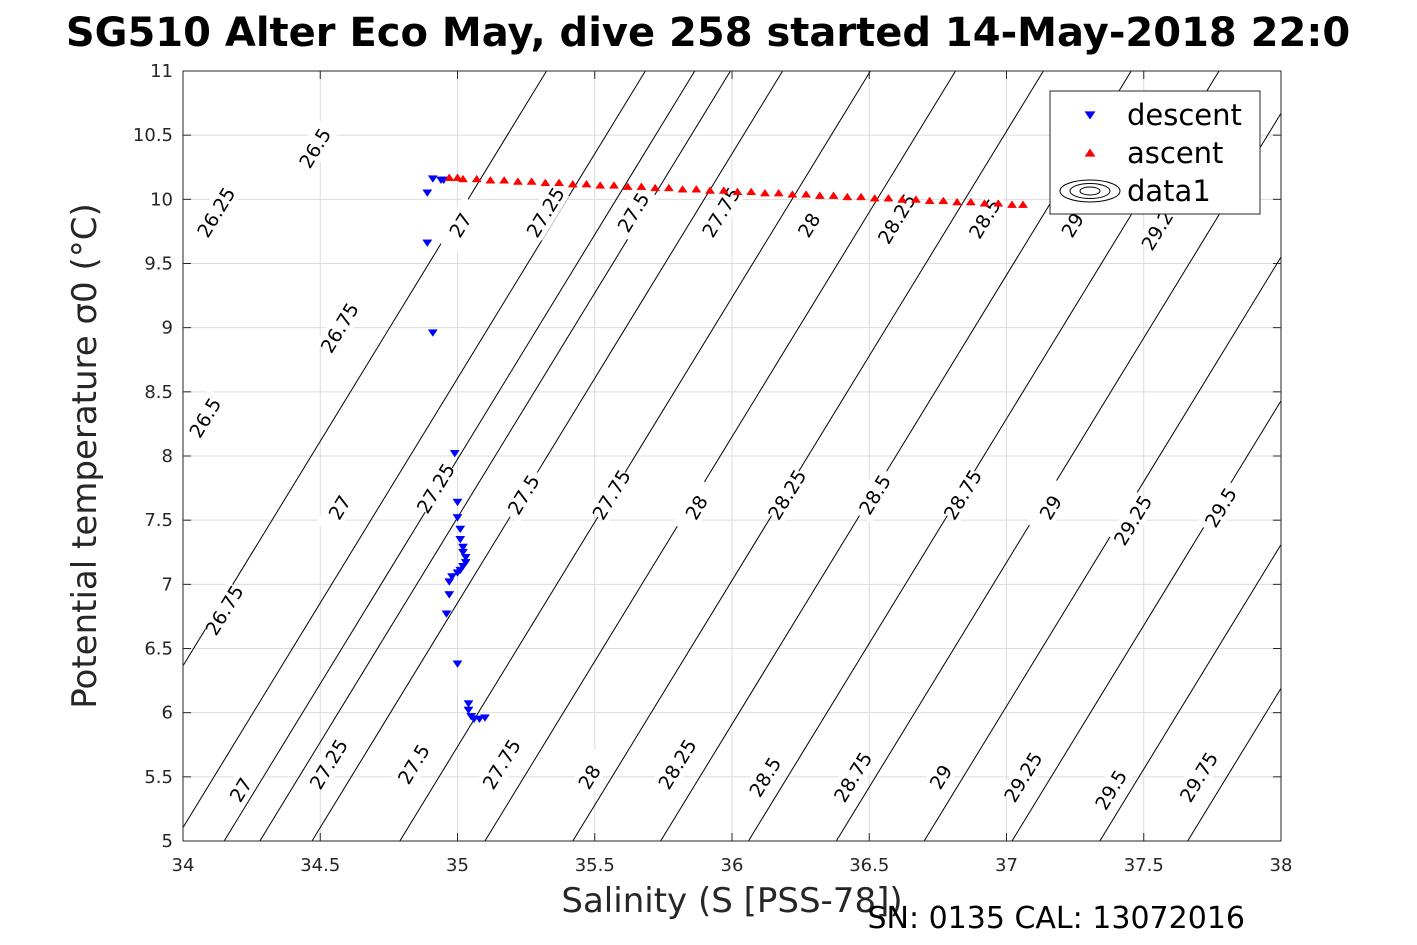 The image size is (1417, 945). What do you see at coordinates (158, 264) in the screenshot?
I see `y-tick-label: 9.5` at bounding box center [158, 264].